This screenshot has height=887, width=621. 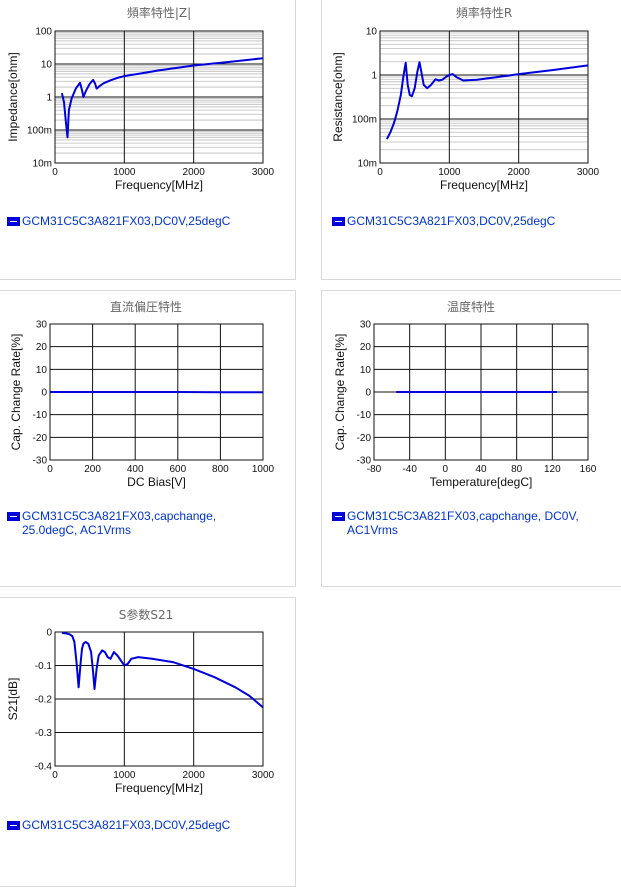 I want to click on x-tick-label: 2000, so click(x=194, y=775).